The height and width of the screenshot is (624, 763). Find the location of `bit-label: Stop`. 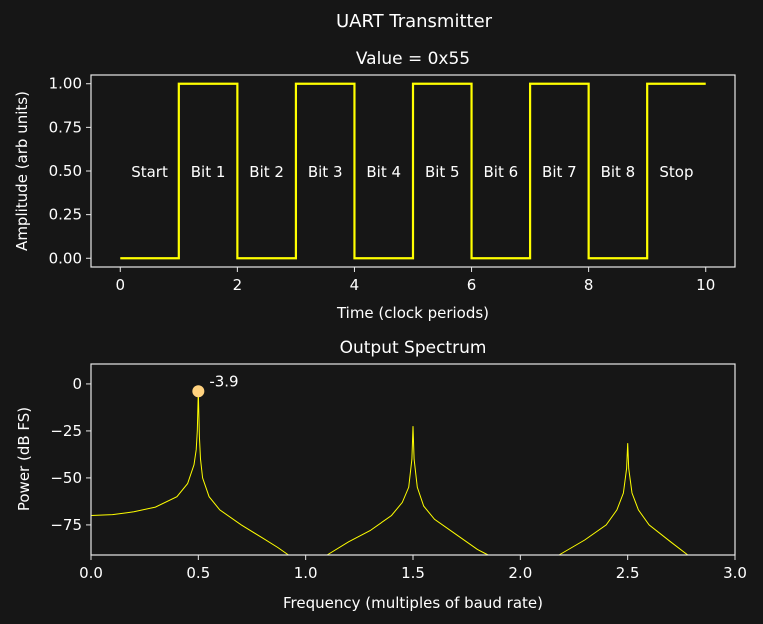

bit-label: Stop is located at coordinates (676, 172).